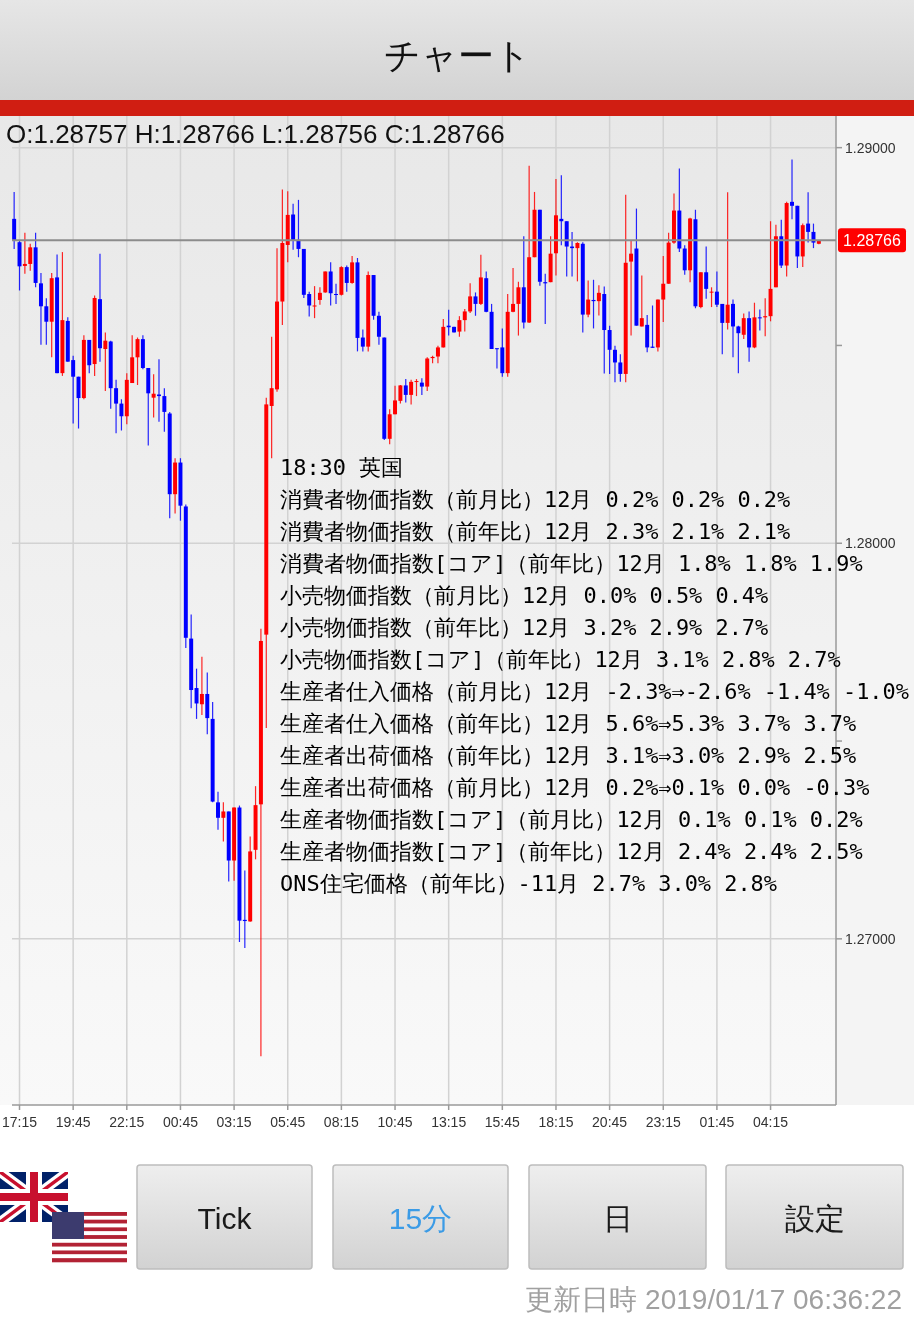 This screenshot has width=914, height=1323. What do you see at coordinates (556, 1122) in the screenshot?
I see `x-tick-label: 18:15` at bounding box center [556, 1122].